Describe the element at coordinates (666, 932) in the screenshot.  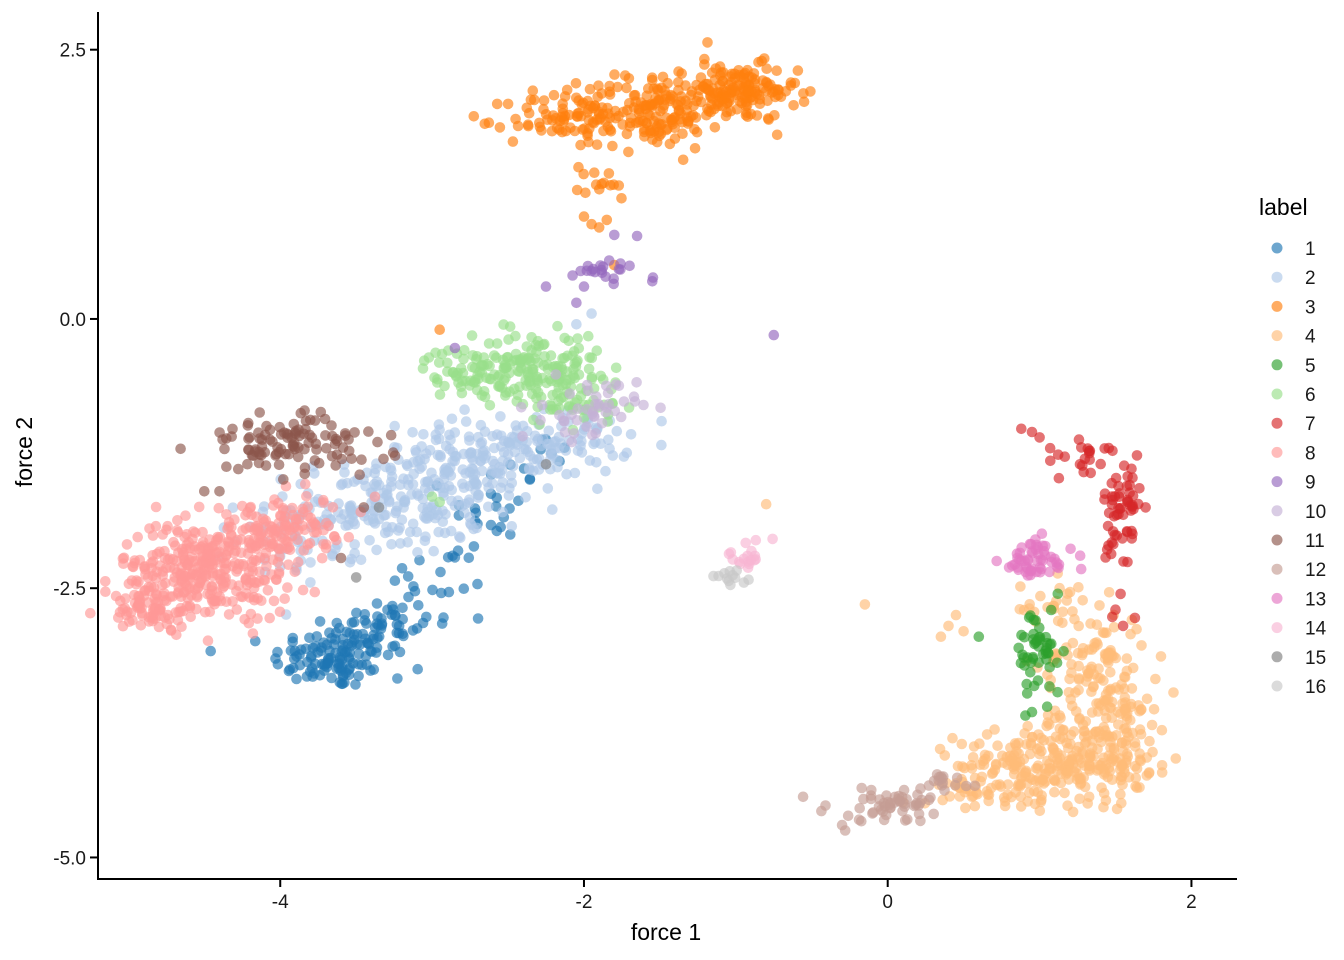
I see `x-axis-title: force 1` at that location.